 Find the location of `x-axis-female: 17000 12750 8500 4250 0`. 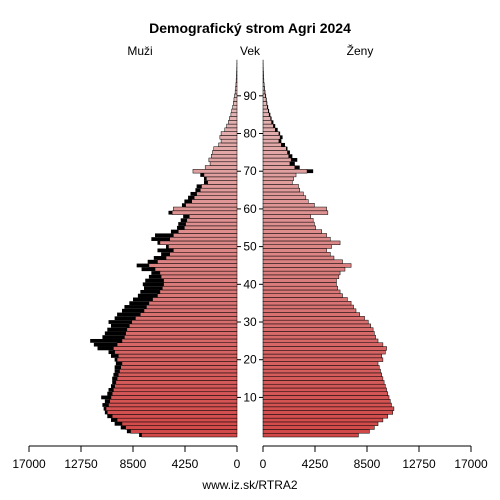

x-axis-female: 17000 12750 8500 4250 0 is located at coordinates (374, 458).